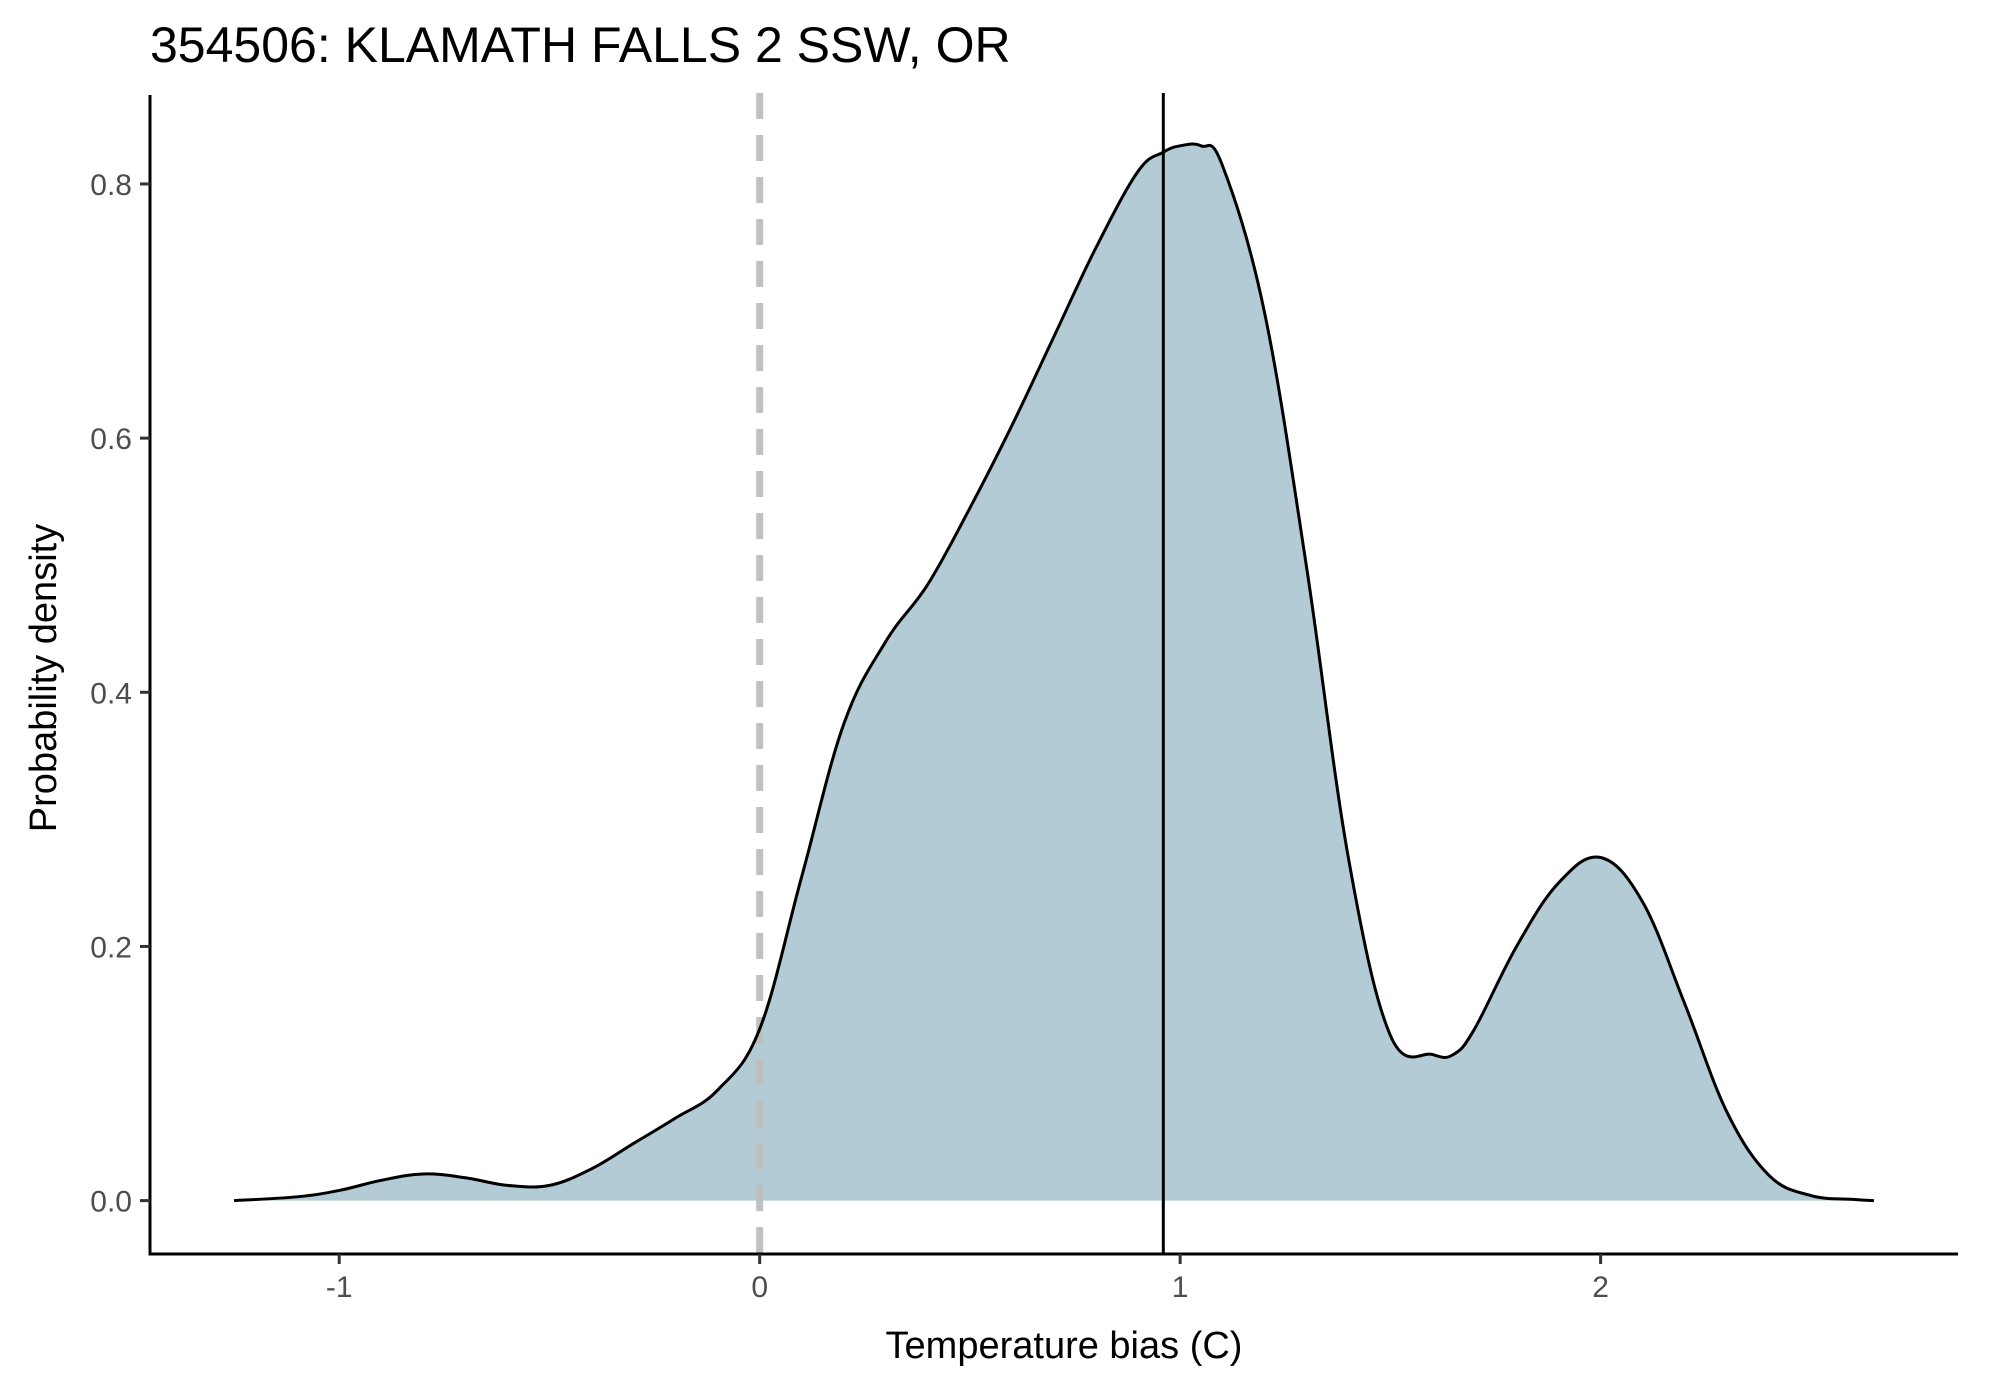  What do you see at coordinates (759, 1287) in the screenshot?
I see `x-tick-label: 0` at bounding box center [759, 1287].